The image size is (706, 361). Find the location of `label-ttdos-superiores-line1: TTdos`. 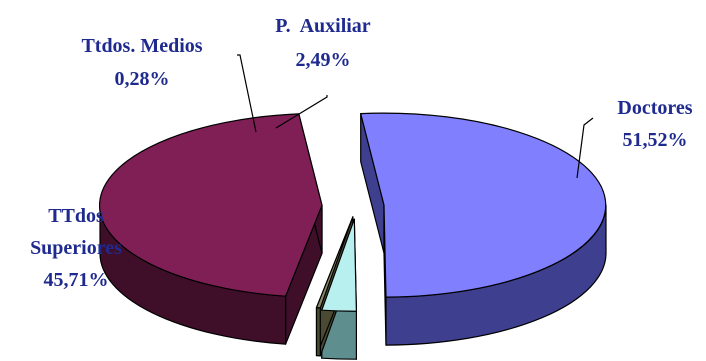

label-ttdos-superiores-line1: TTdos is located at coordinates (76, 216).